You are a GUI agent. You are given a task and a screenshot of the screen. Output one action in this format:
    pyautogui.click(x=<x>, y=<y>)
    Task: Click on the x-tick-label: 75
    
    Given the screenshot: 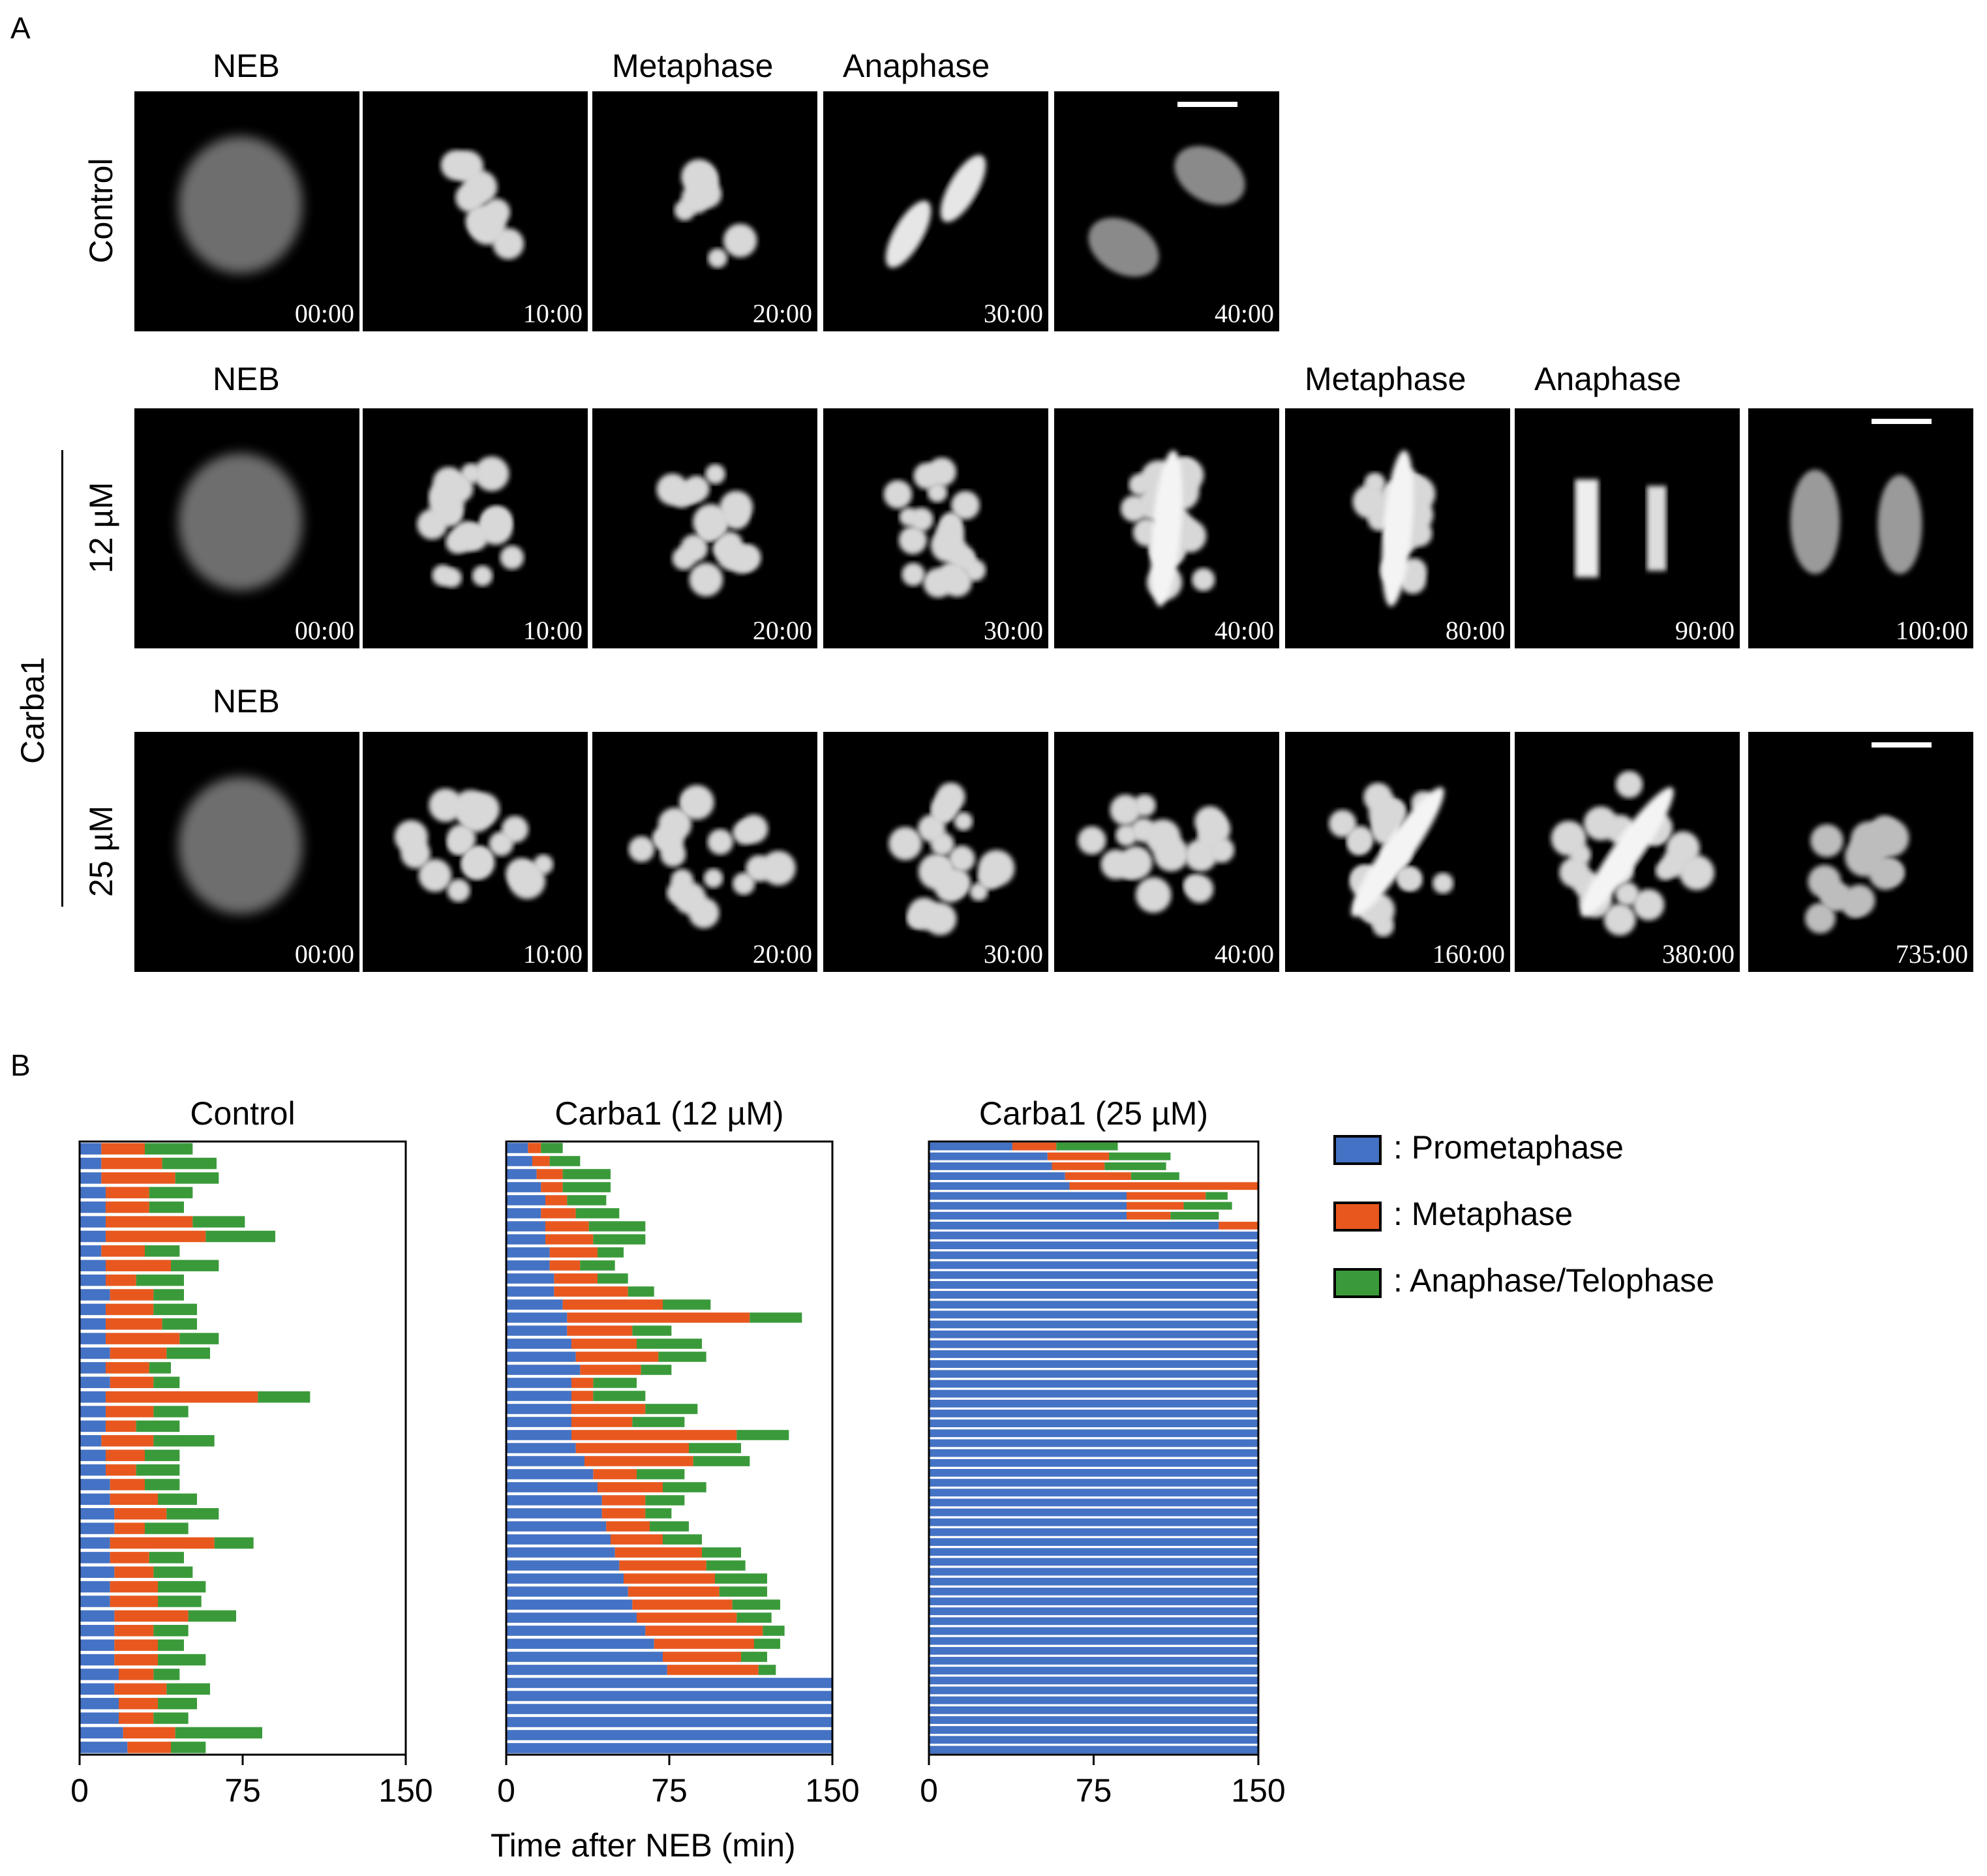 What is the action you would take?
    pyautogui.click(x=243, y=1790)
    